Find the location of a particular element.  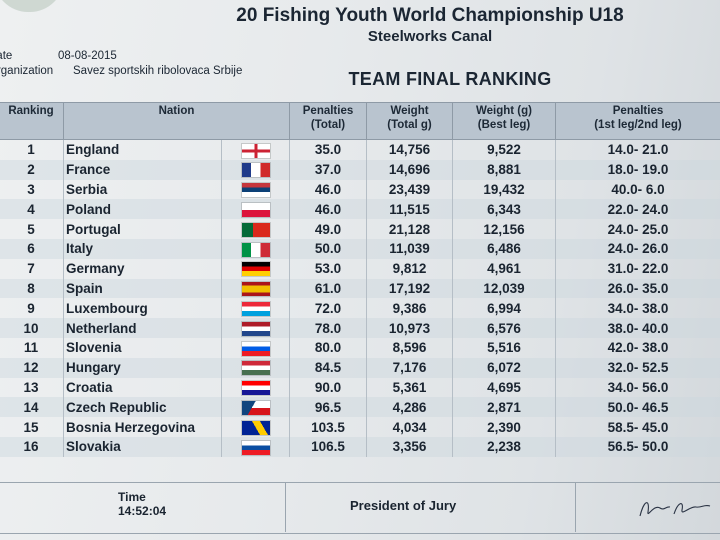

col-penalties-total-l1: Penalties is located at coordinates (328, 111).